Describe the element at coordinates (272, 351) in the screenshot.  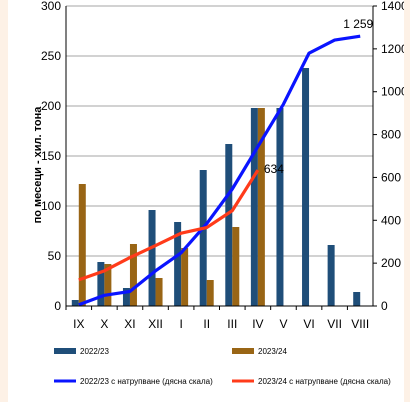
I see `legend-label: 2023/24` at that location.